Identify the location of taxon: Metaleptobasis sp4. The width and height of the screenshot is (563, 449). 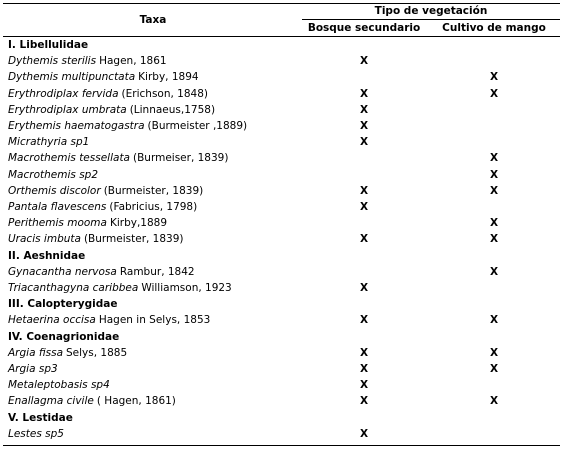
(59, 385).